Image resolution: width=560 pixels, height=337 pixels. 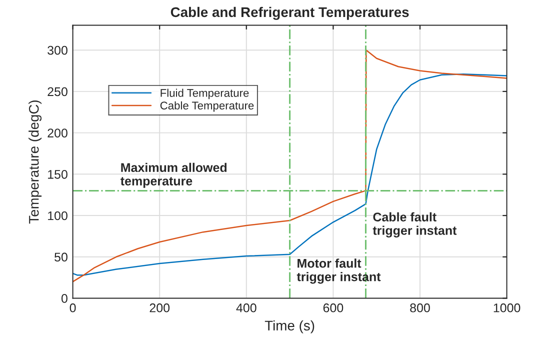 I want to click on y-tick-label: 50, so click(x=61, y=257).